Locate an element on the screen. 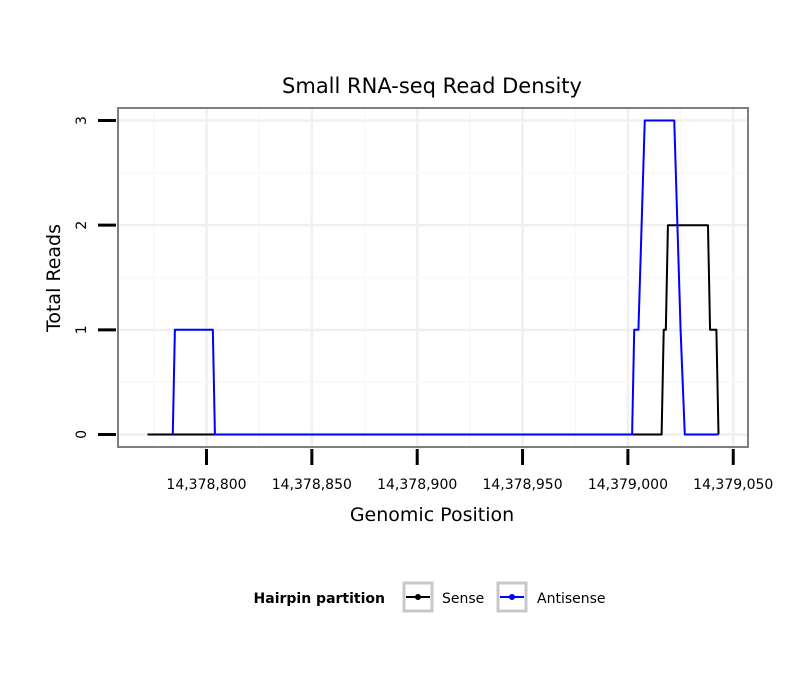 The width and height of the screenshot is (810, 690). y-axis-label: Total Reads is located at coordinates (54, 278).